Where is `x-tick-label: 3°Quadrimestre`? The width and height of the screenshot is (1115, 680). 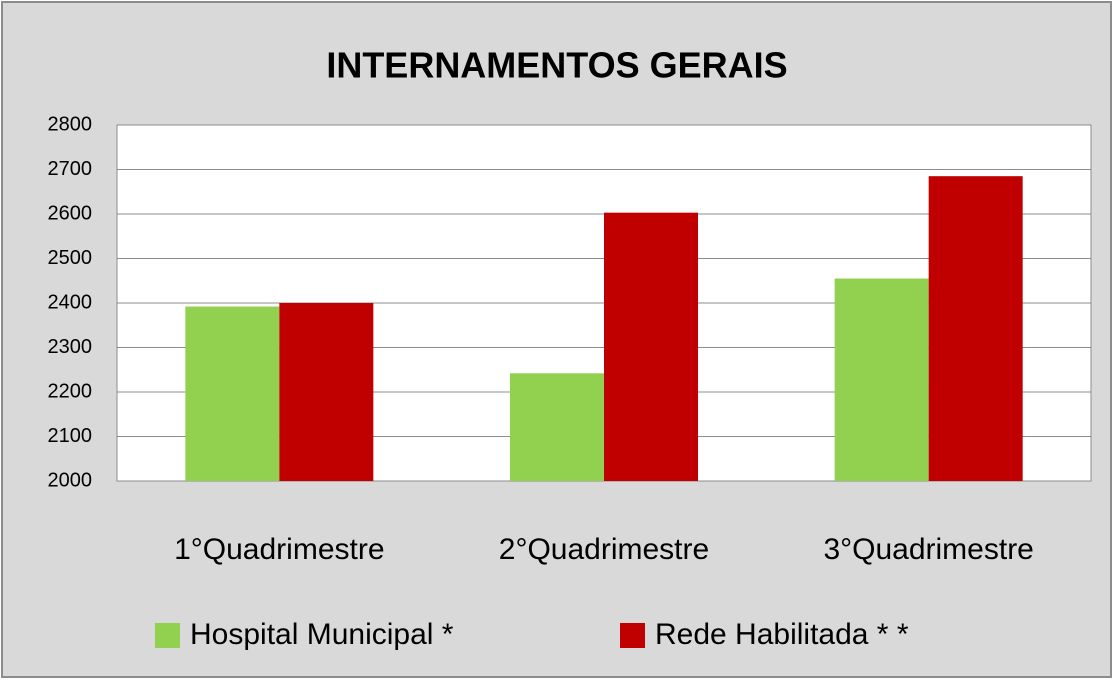 x-tick-label: 3°Quadrimestre is located at coordinates (928, 549).